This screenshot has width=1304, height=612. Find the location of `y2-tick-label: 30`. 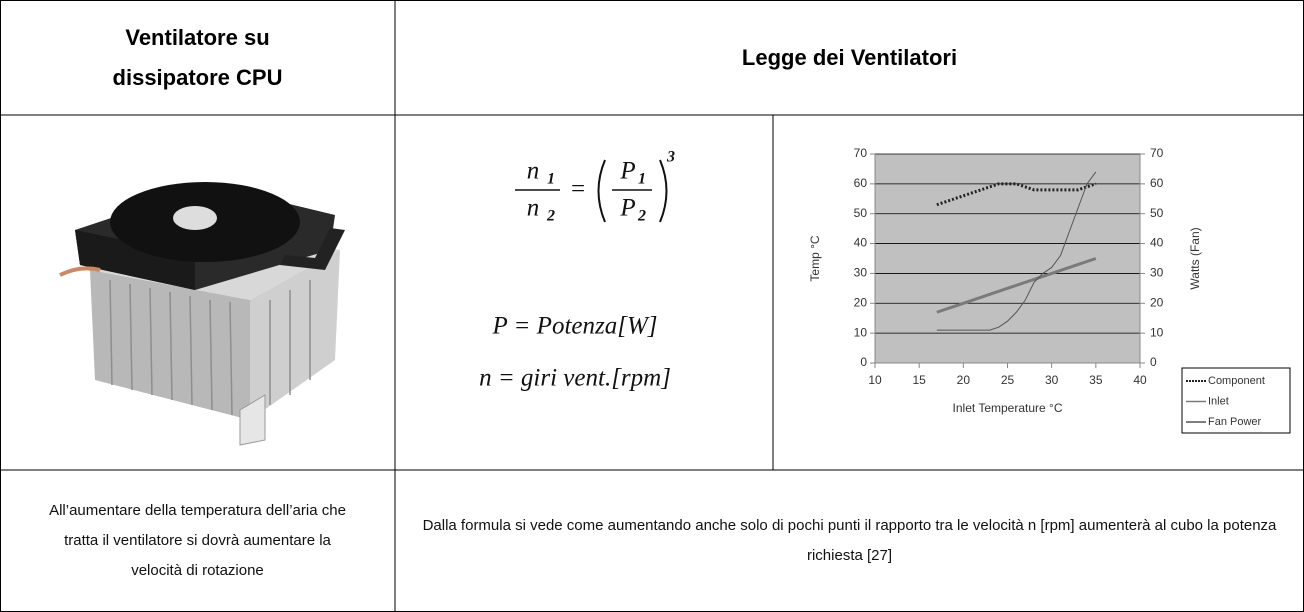

y2-tick-label: 30 is located at coordinates (1157, 273).